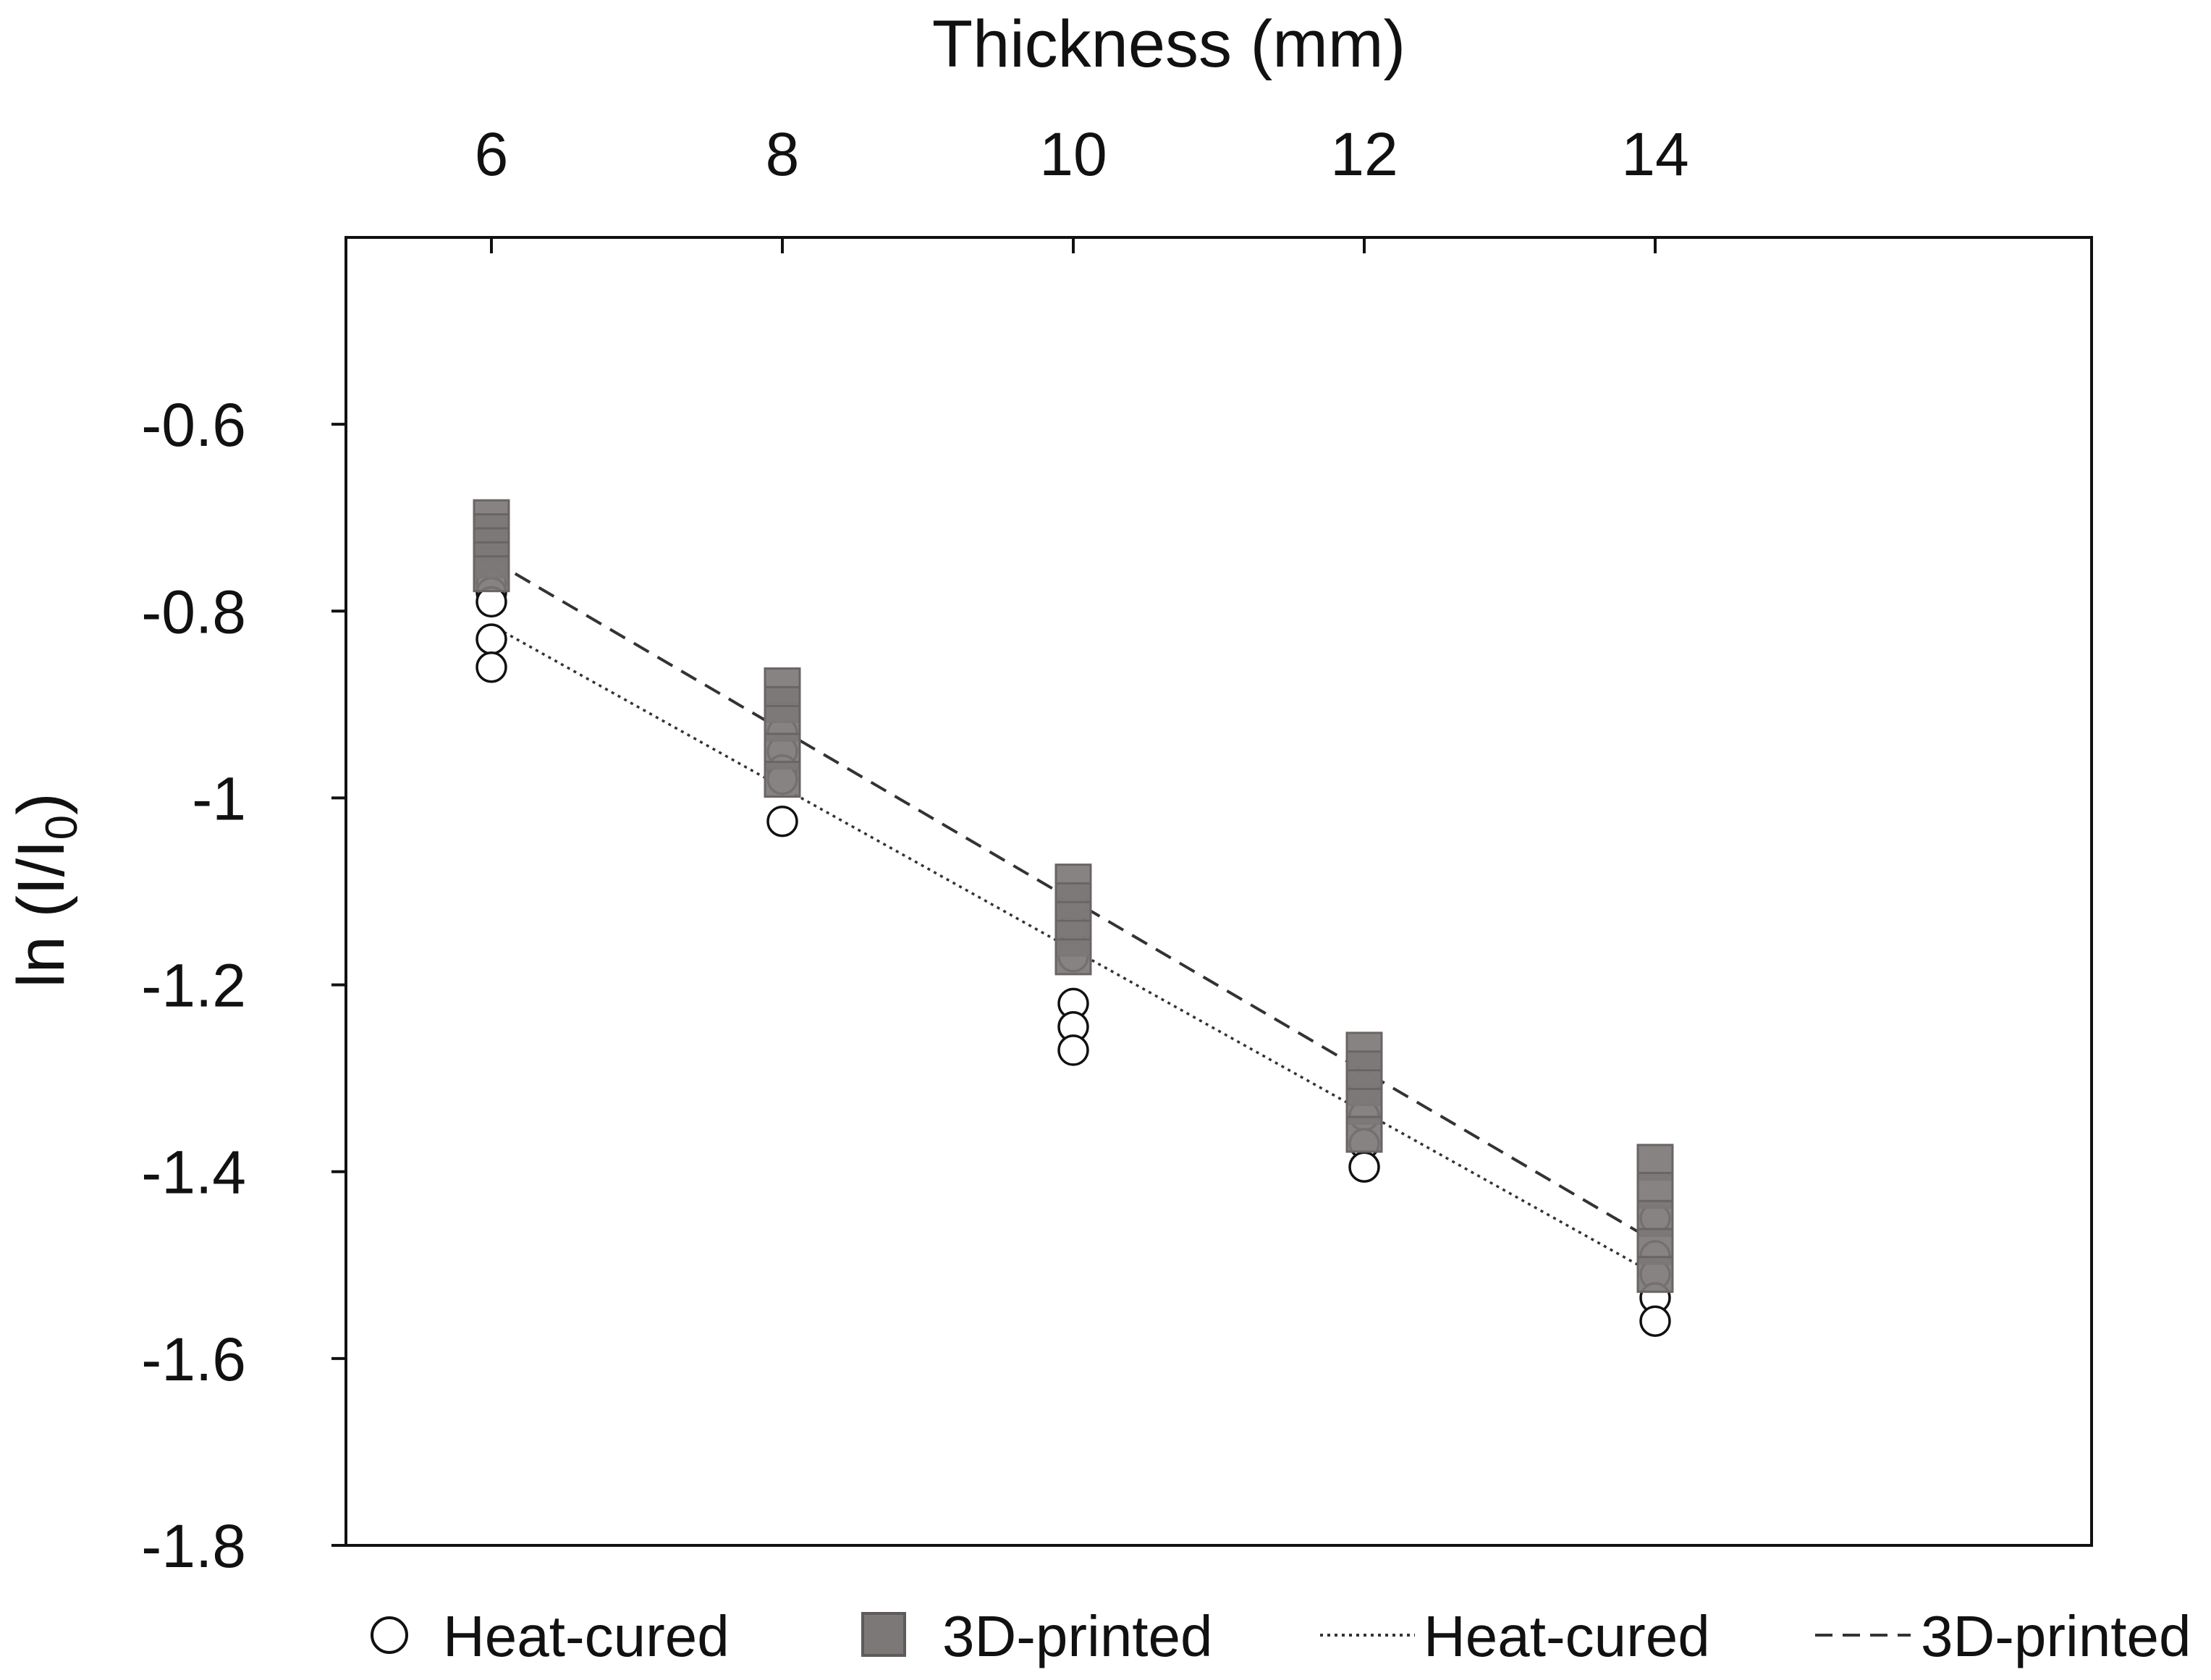 The image size is (2211, 1680). What do you see at coordinates (1077, 1636) in the screenshot?
I see `legend-label-3d-printed-points: 3D-printed` at bounding box center [1077, 1636].